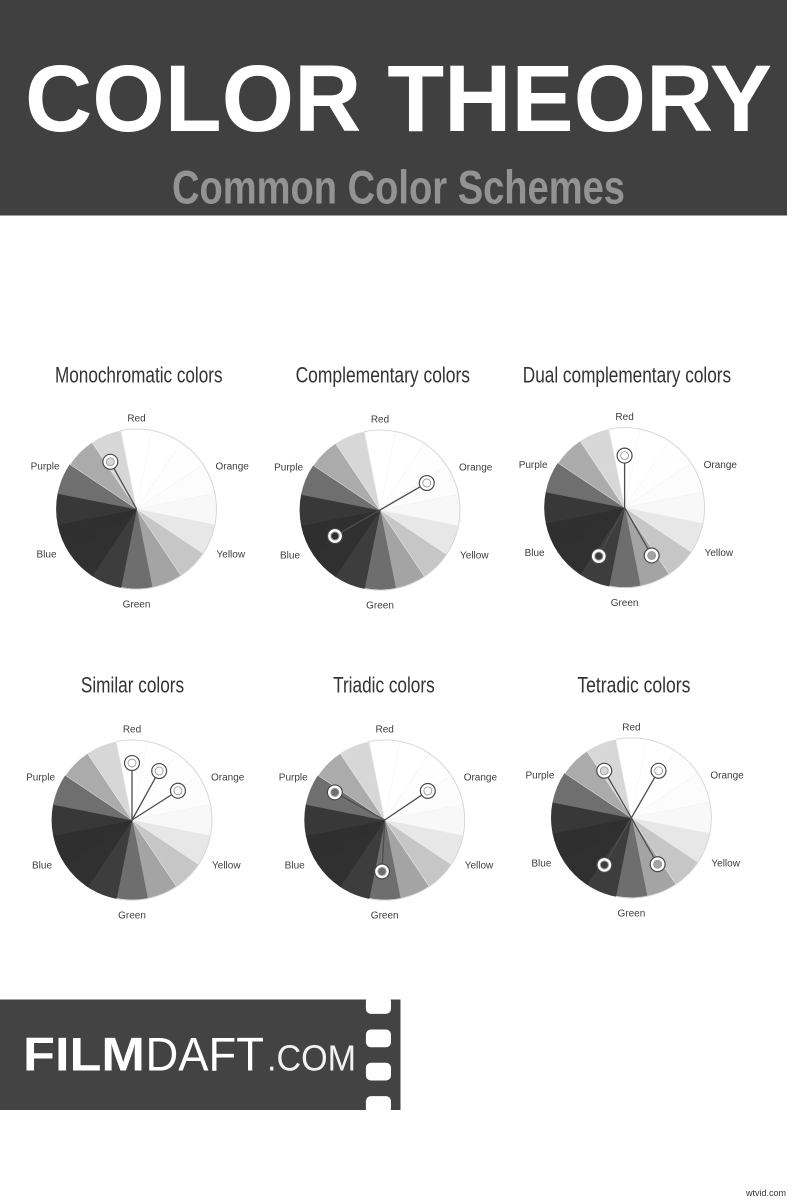  Describe the element at coordinates (398, 99) in the screenshot. I see `svg-text: COLOR THEORY` at that location.